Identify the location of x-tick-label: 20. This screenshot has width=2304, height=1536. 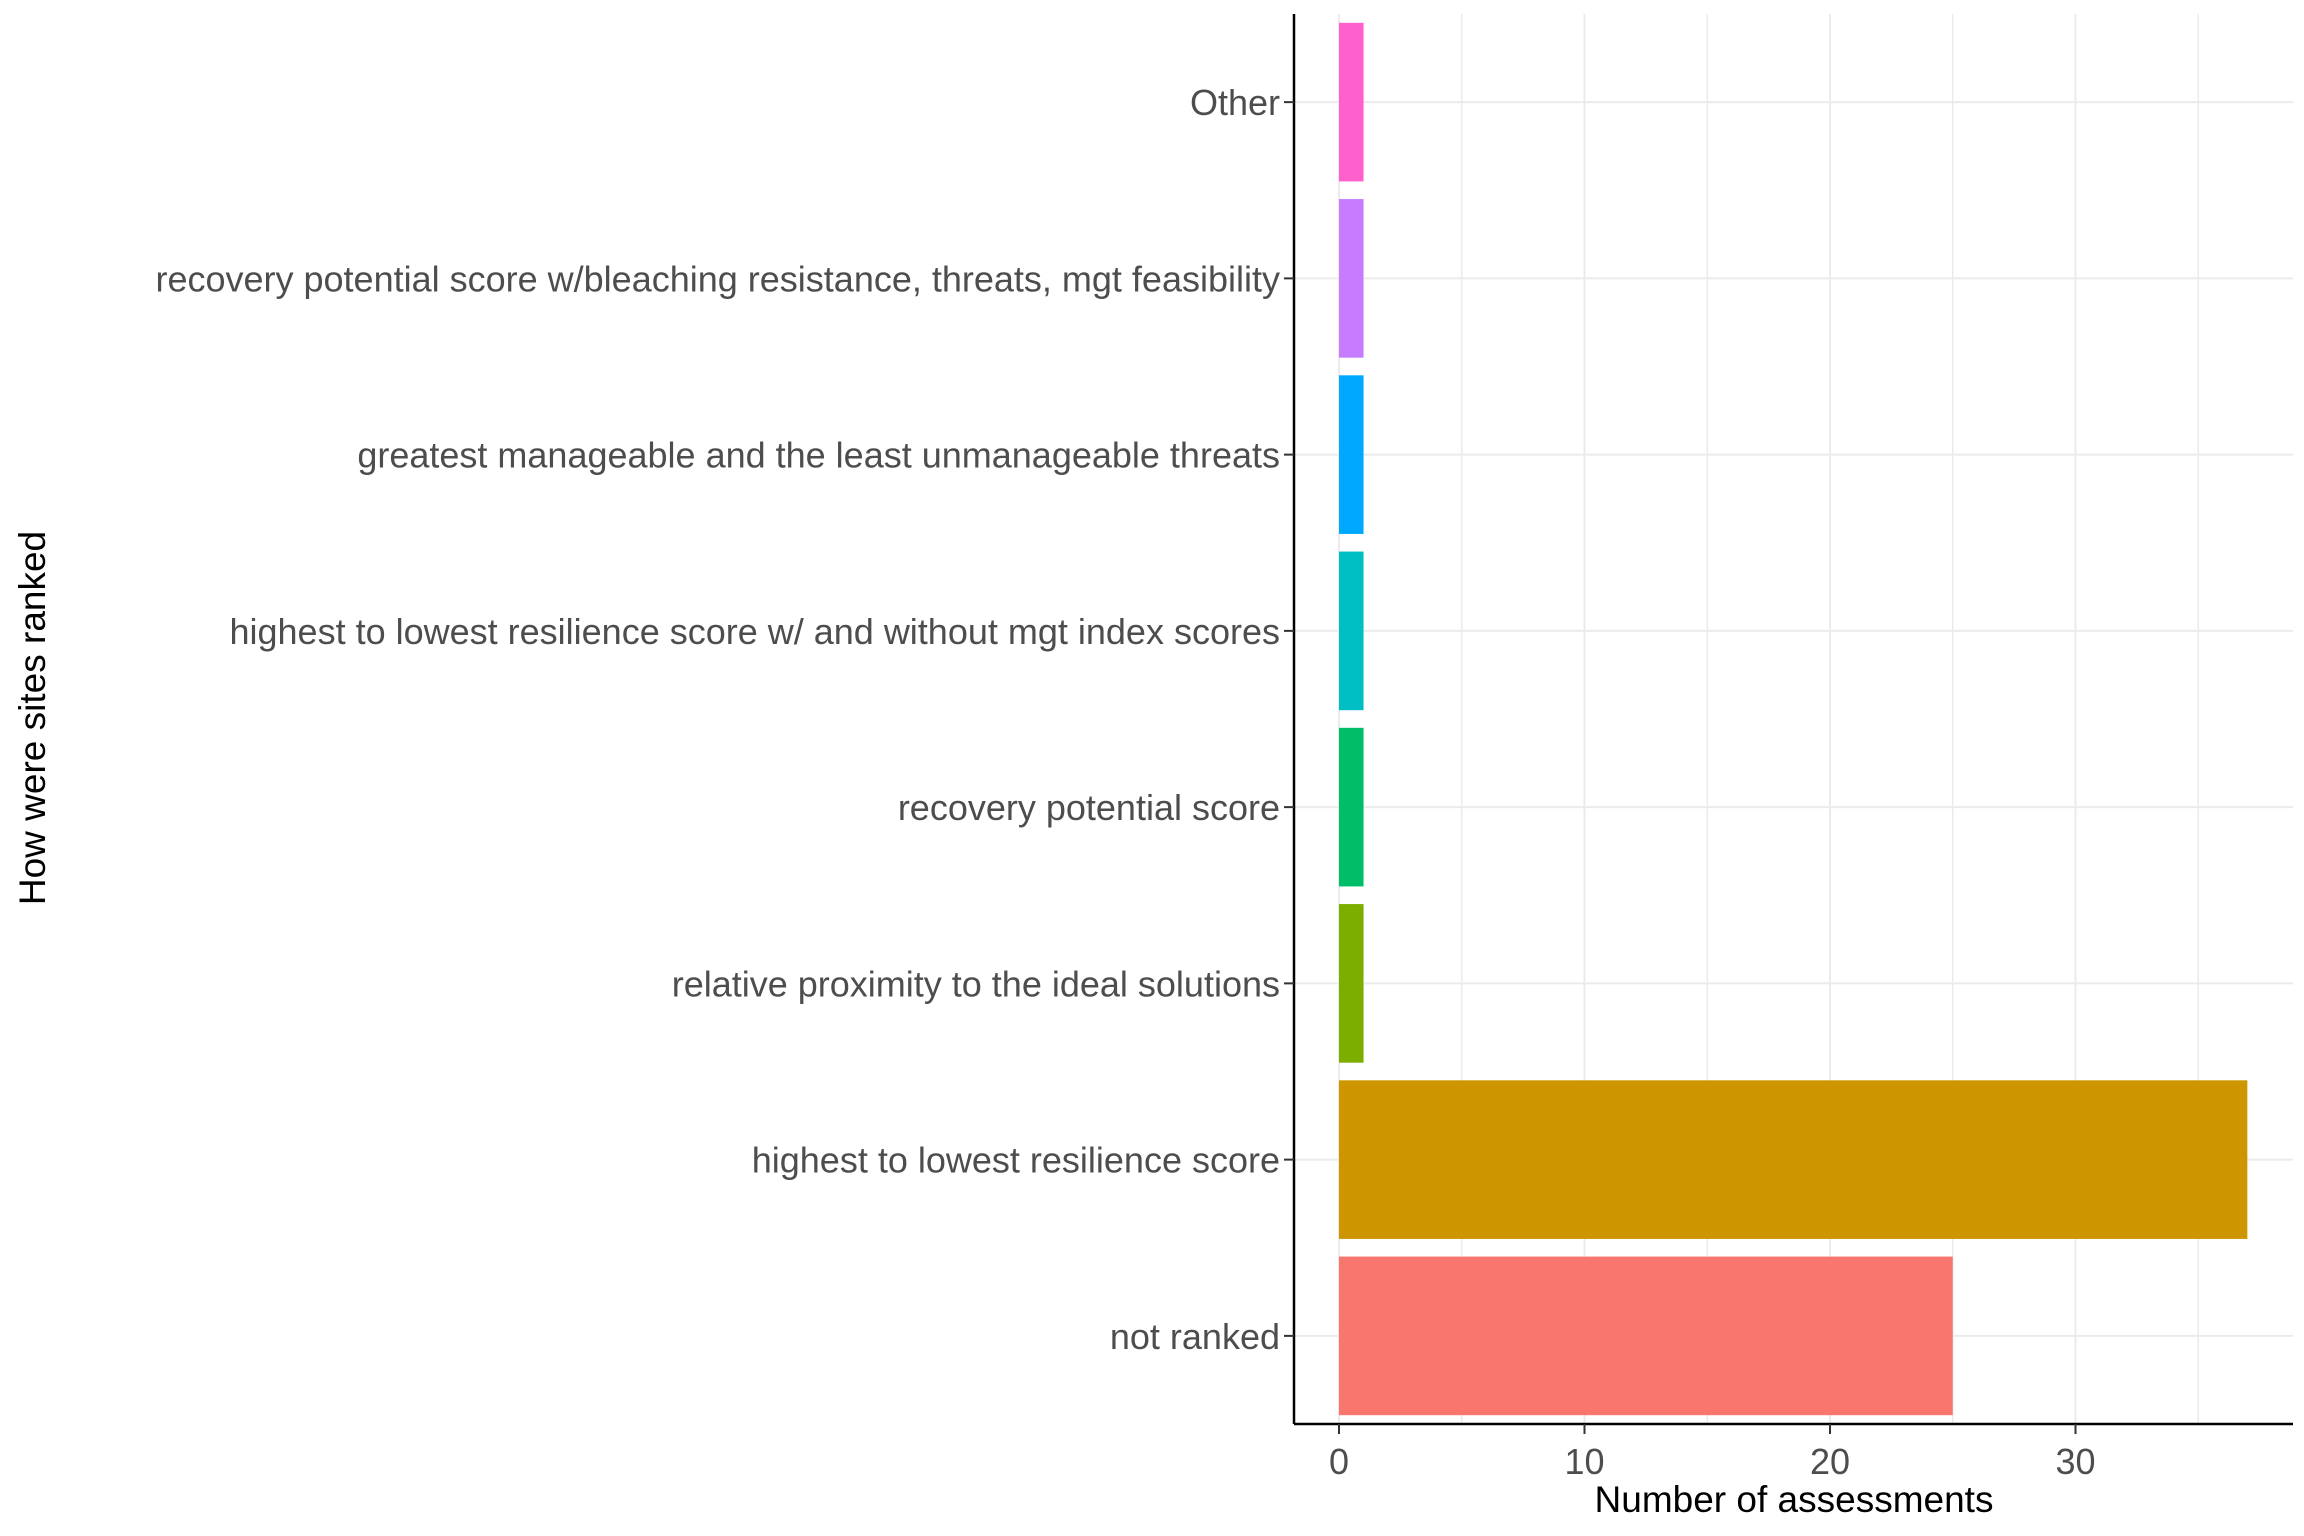
(1830, 1461).